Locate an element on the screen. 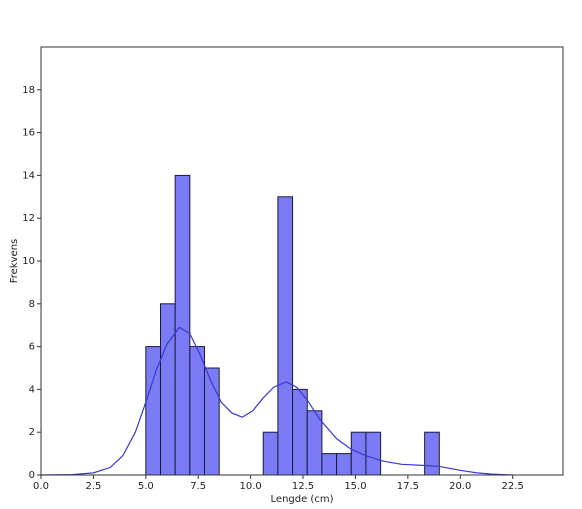 This screenshot has height=509, width=582. y-tick-label: 6 is located at coordinates (32, 347).